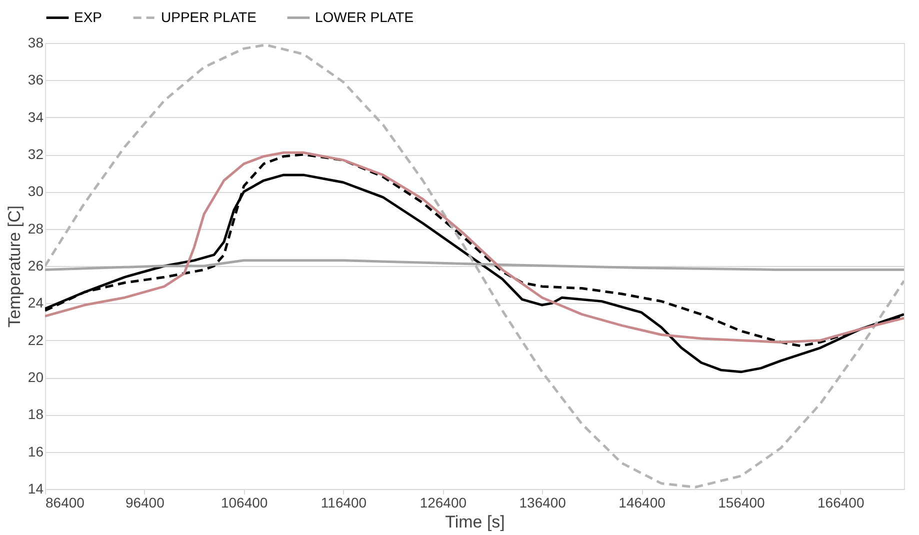  I want to click on line-series, so click(474, 265).